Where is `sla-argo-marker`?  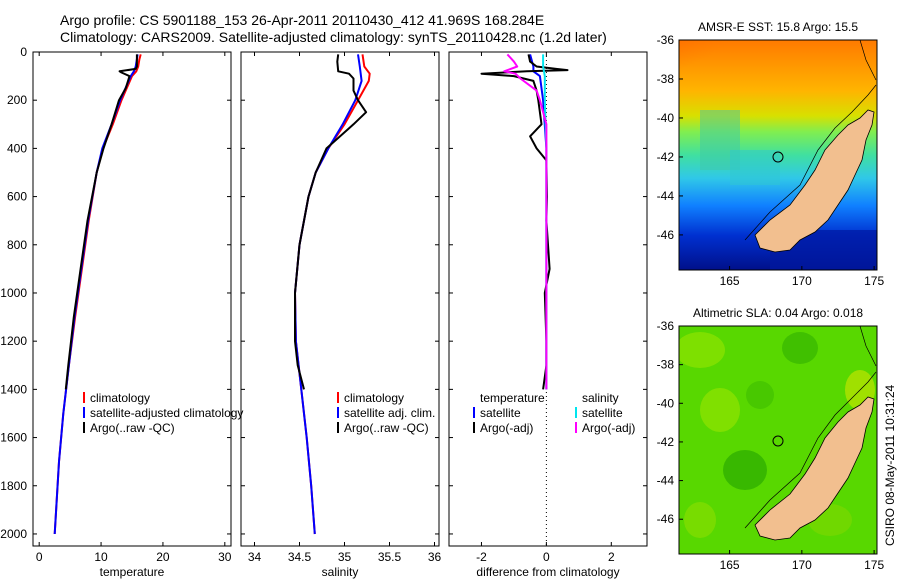
sla-argo-marker is located at coordinates (778, 441).